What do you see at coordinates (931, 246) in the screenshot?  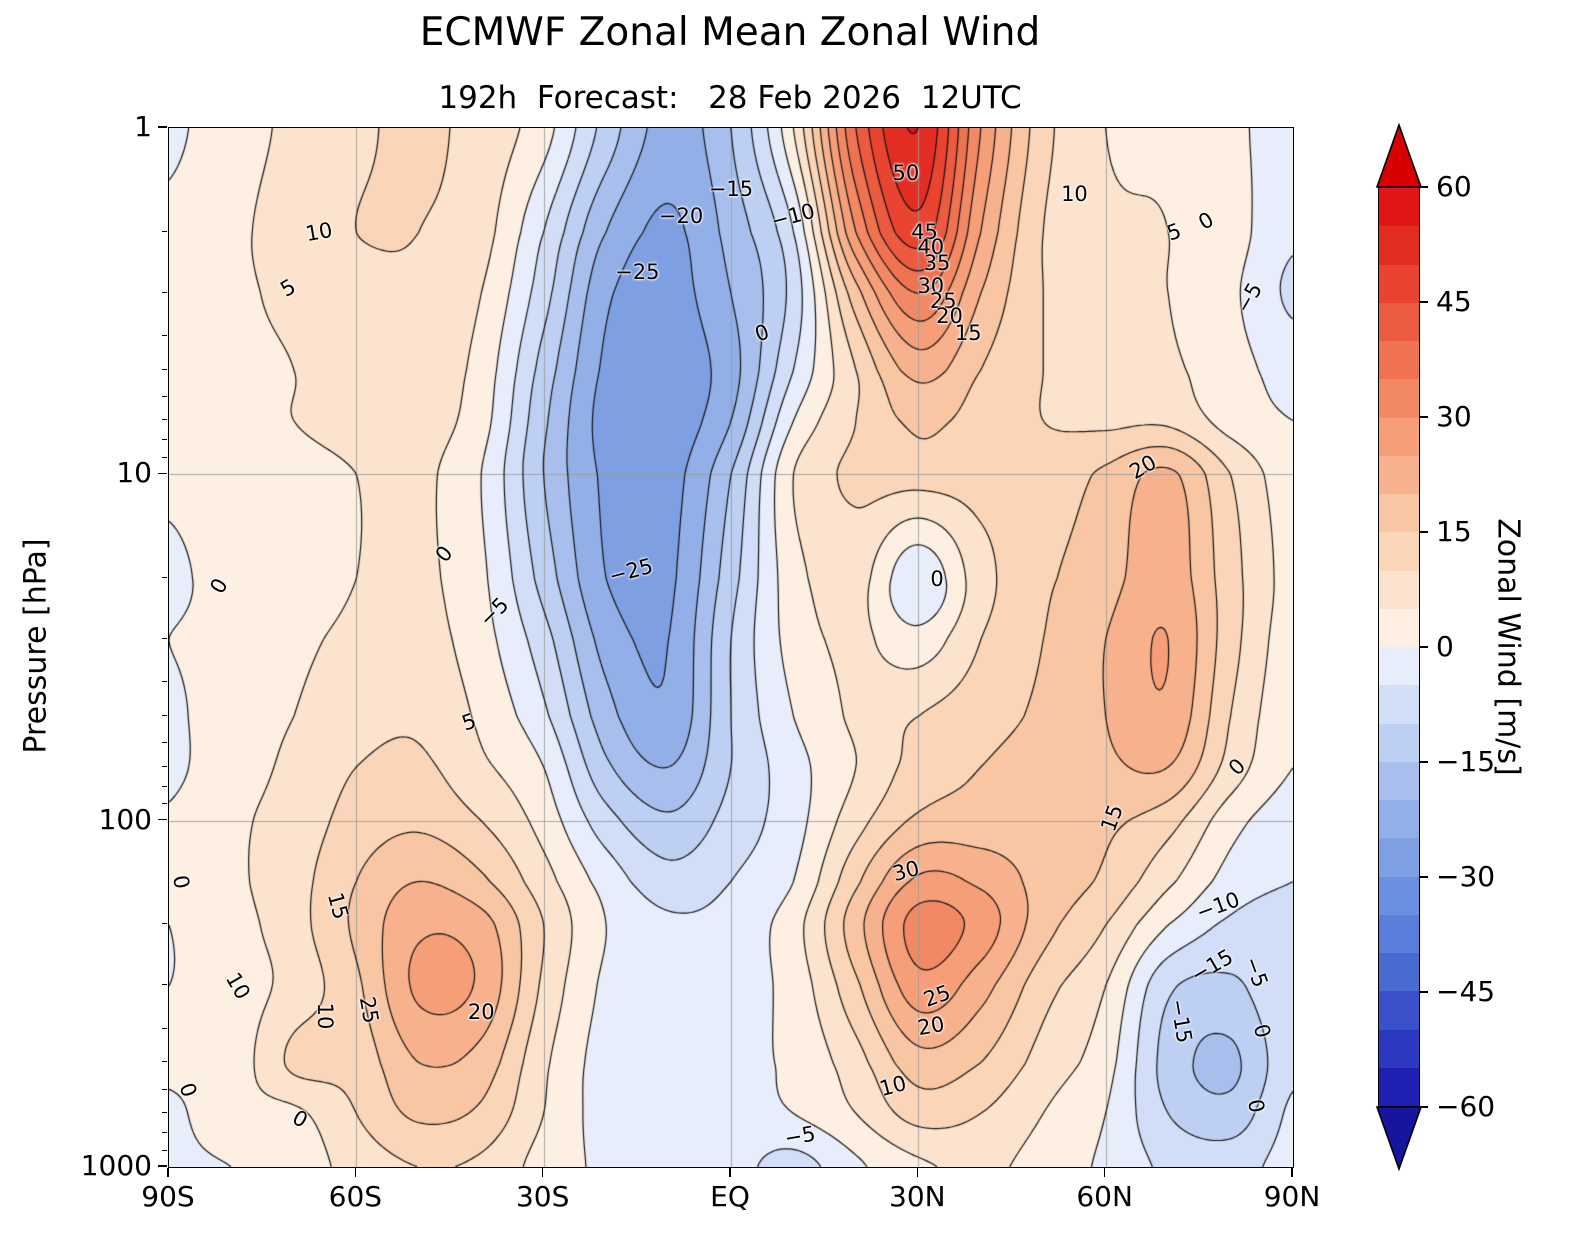 I see `contour-label: 40` at bounding box center [931, 246].